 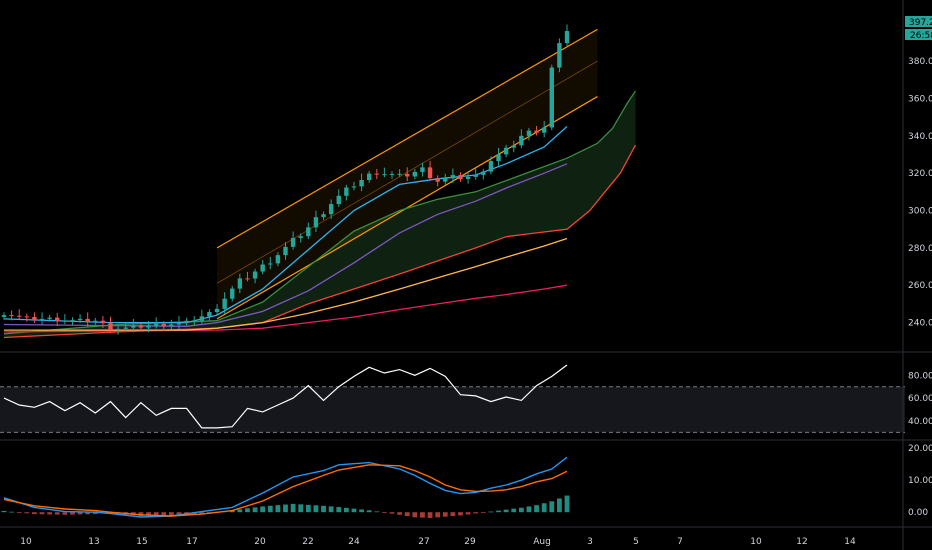 I want to click on macd-line, so click(x=285, y=487).